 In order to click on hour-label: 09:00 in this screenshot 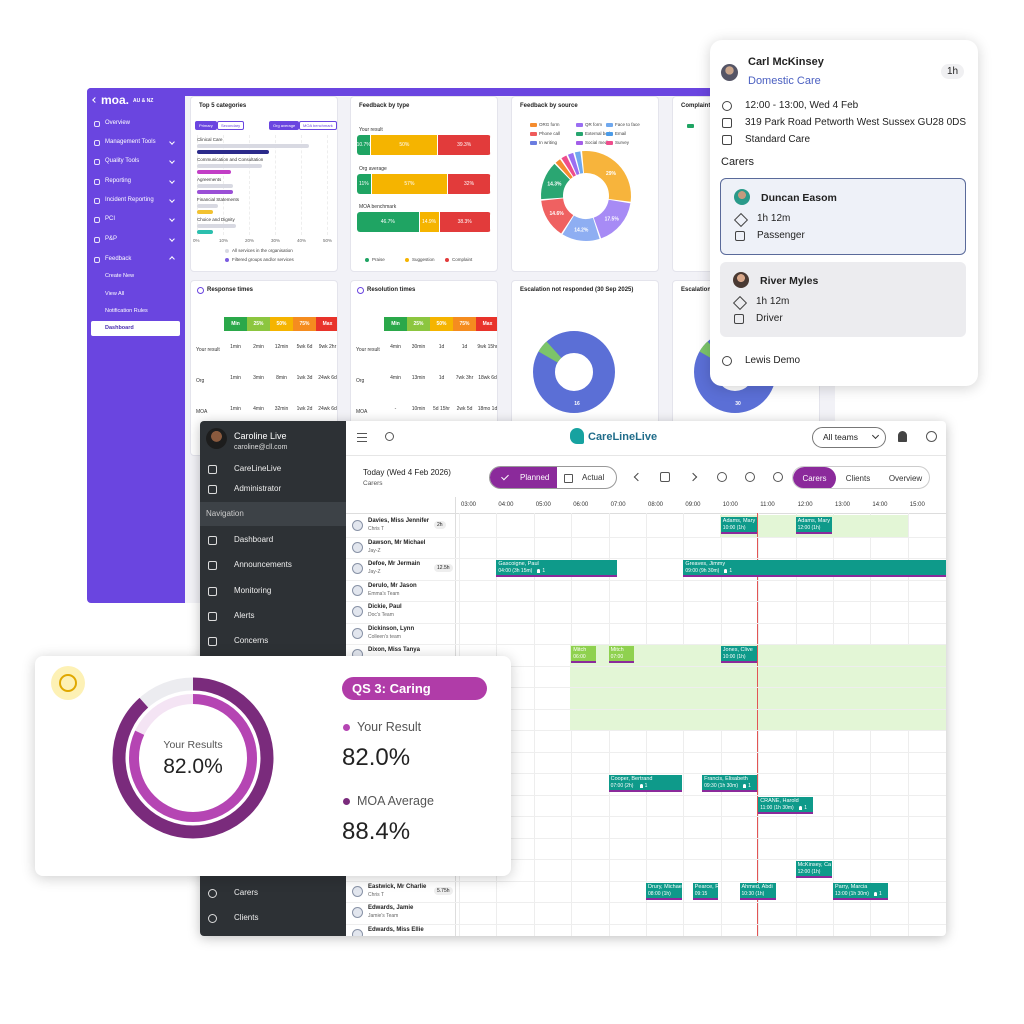, I will do `click(693, 505)`.